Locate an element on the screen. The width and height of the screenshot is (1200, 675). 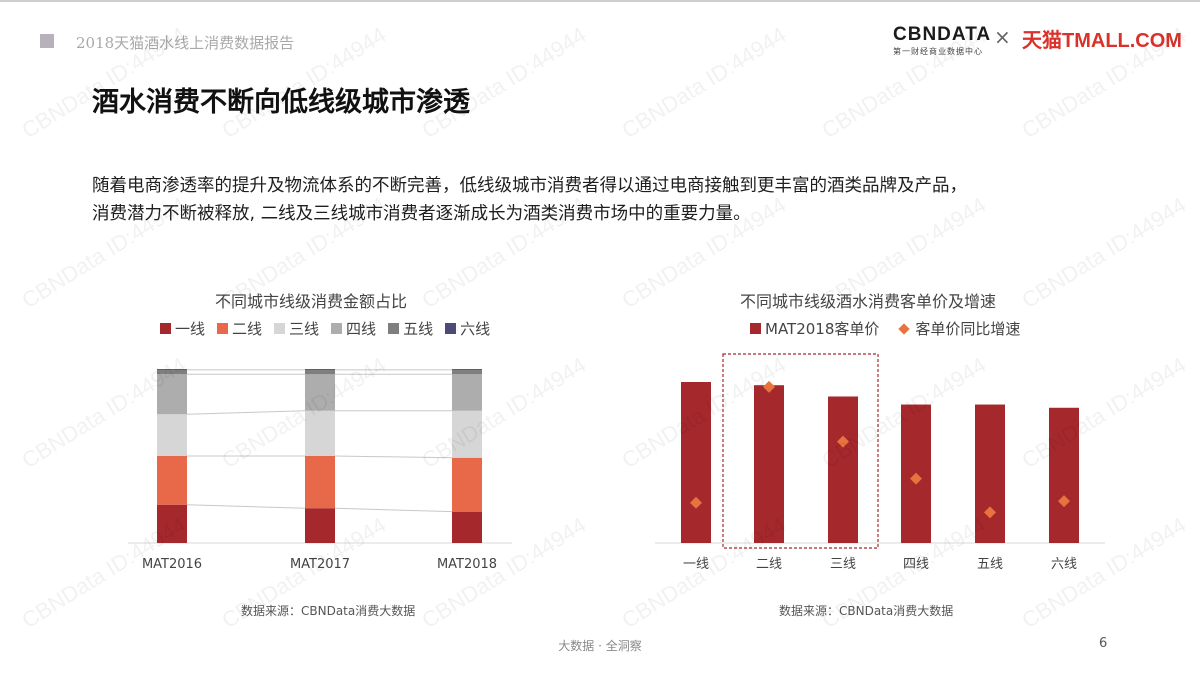
intro-line-2: 消费潜力不断被释放, 二线及三线城市消费者逐渐成长为酒类消费市场中的重要力量。 is located at coordinates (421, 214).